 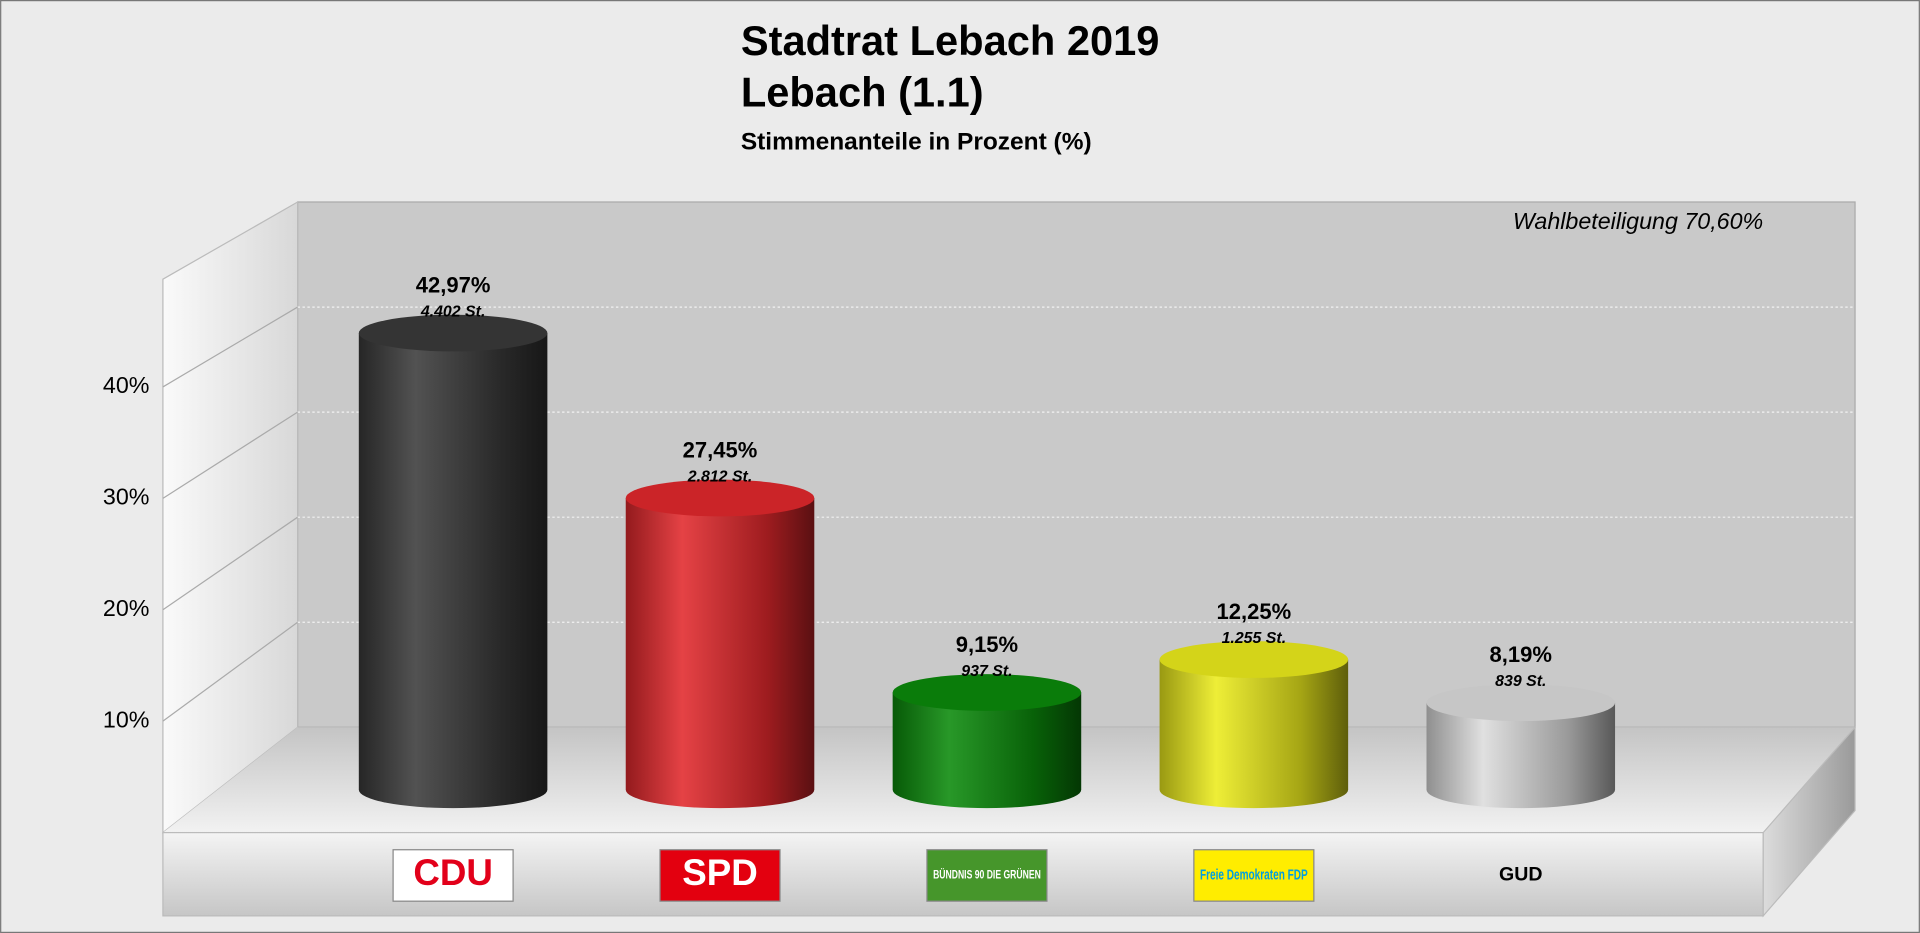 I want to click on value-label: 42,97%, so click(x=453, y=284).